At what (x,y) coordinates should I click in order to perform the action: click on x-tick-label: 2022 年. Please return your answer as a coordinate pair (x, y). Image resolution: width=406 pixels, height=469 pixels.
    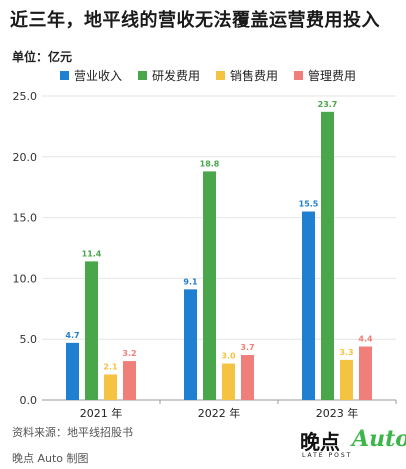
    Looking at the image, I should click on (219, 413).